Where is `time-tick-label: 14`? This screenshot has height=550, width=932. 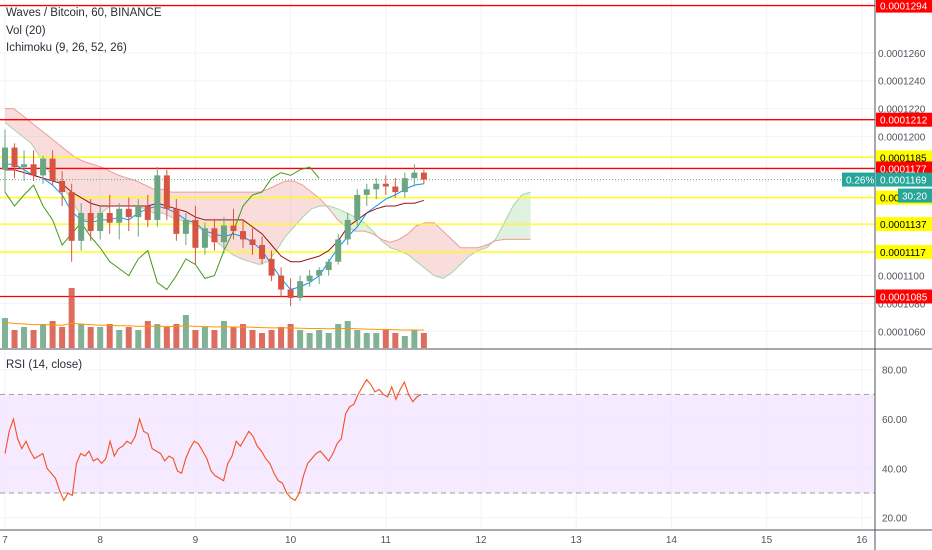 time-tick-label: 14 is located at coordinates (672, 540).